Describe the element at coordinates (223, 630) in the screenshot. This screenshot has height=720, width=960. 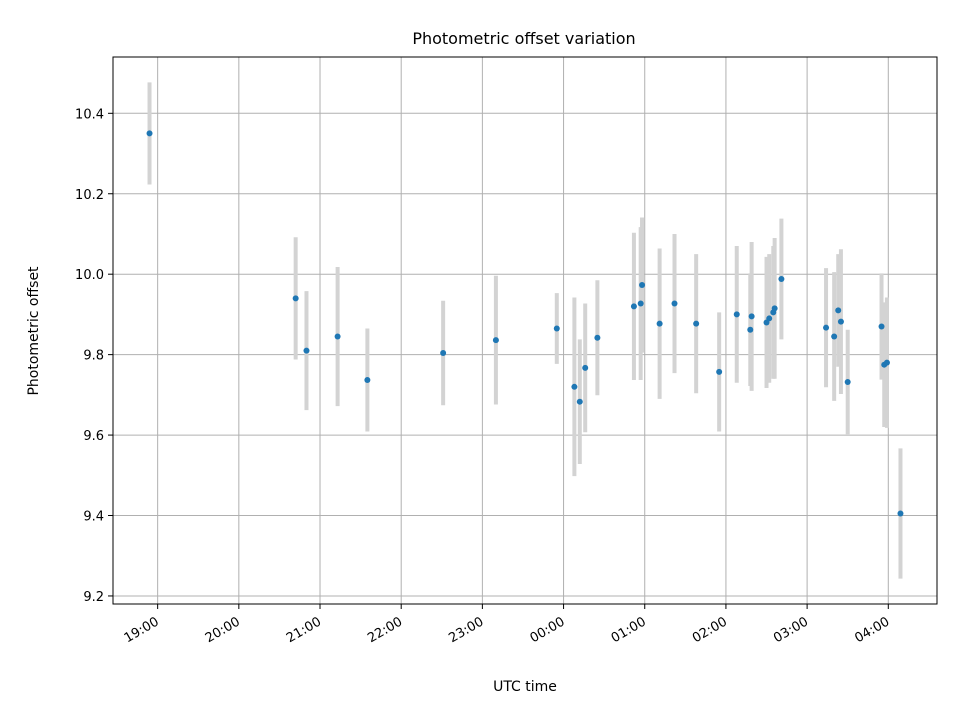
I see `x-tick-label: 20:00` at that location.